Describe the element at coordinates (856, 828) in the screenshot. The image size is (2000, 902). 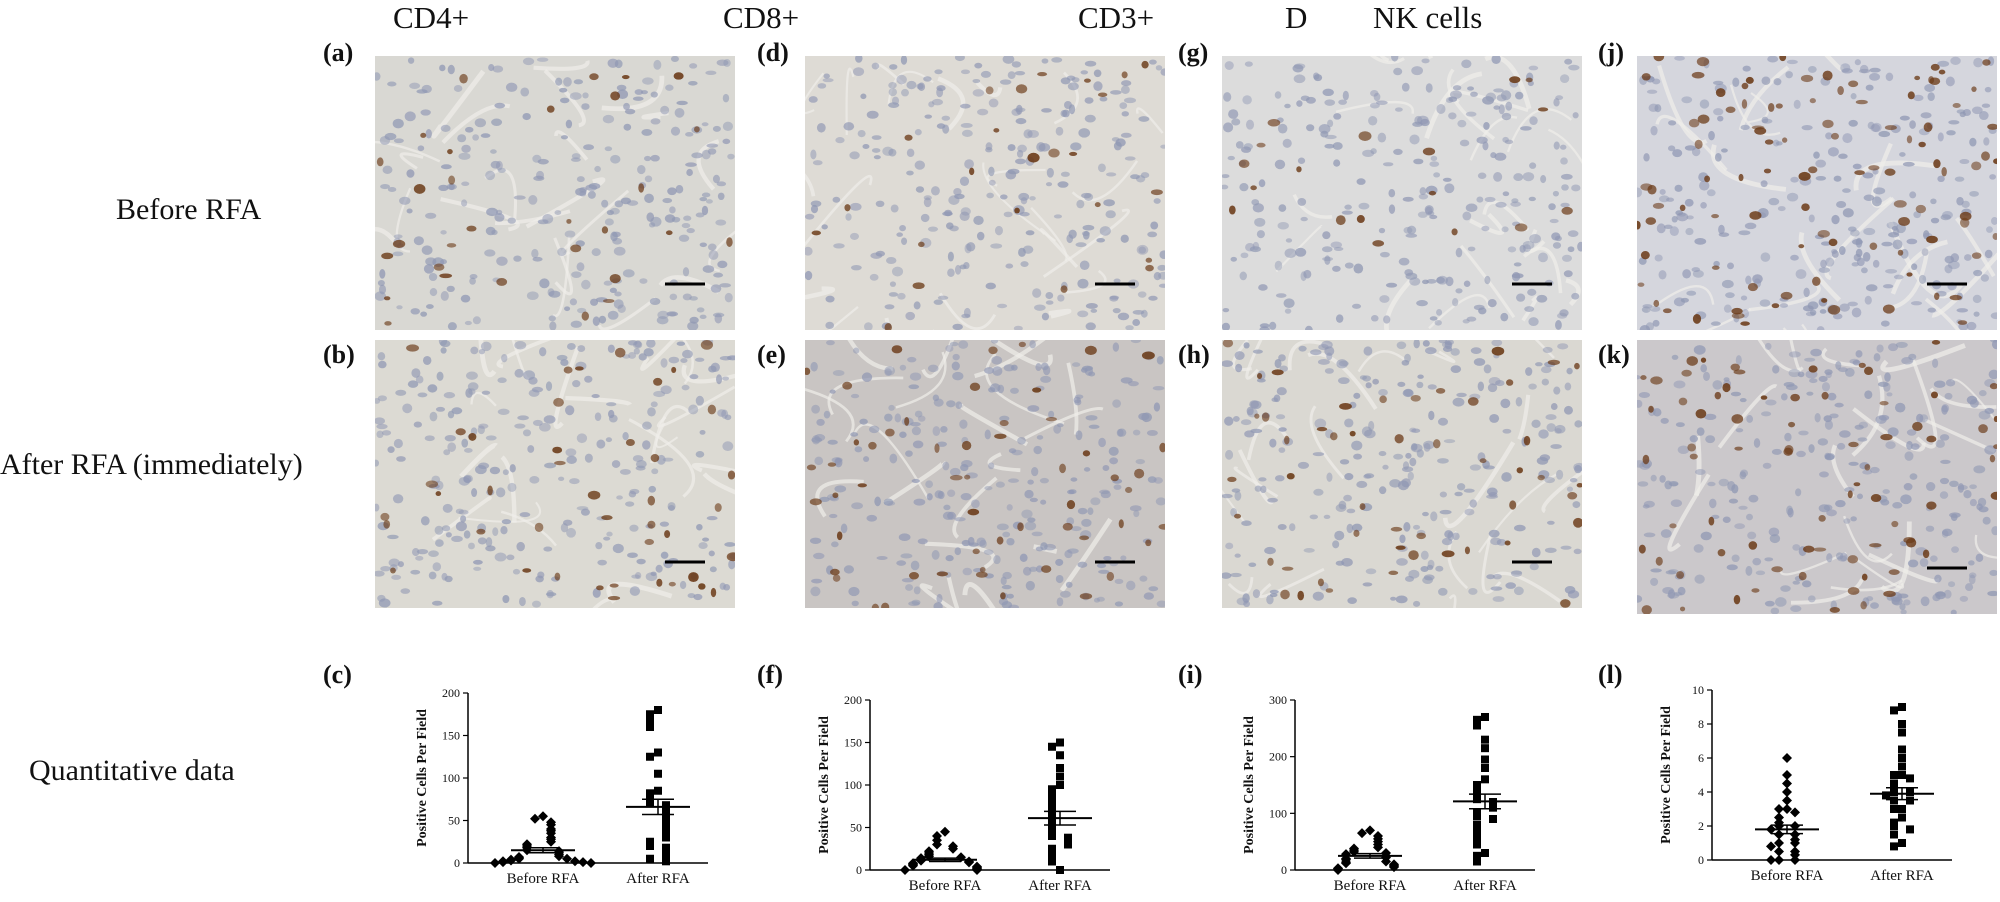
I see `y-tick-label: 50` at that location.